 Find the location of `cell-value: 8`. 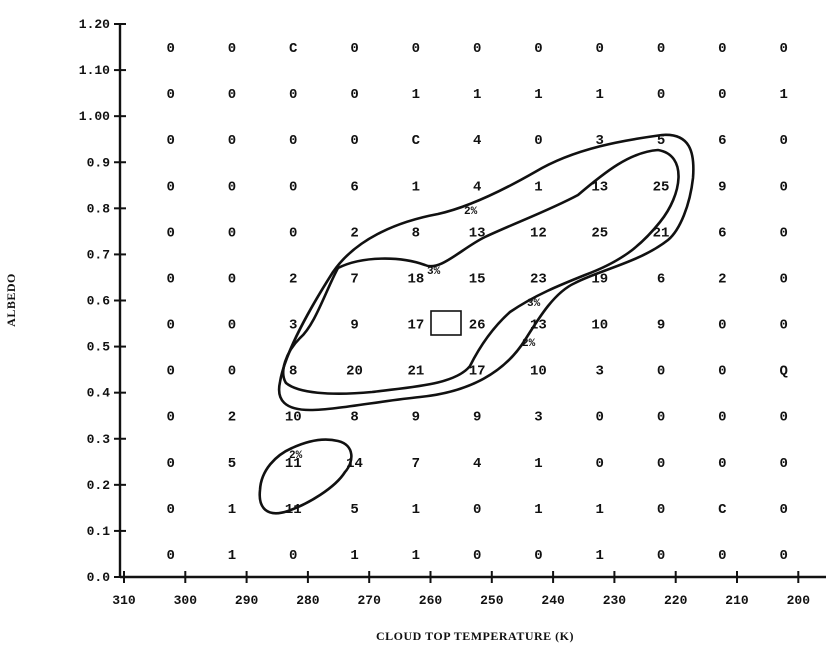

cell-value: 8 is located at coordinates (416, 233).